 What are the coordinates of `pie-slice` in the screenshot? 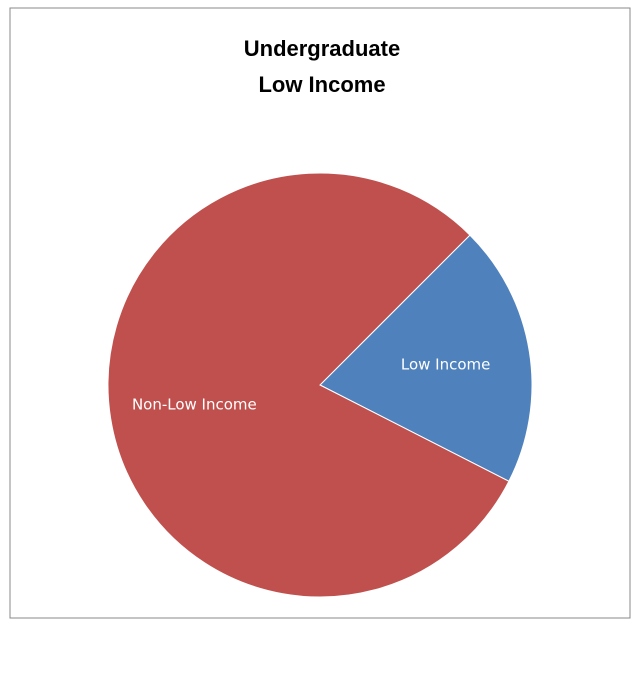 It's located at (426, 358).